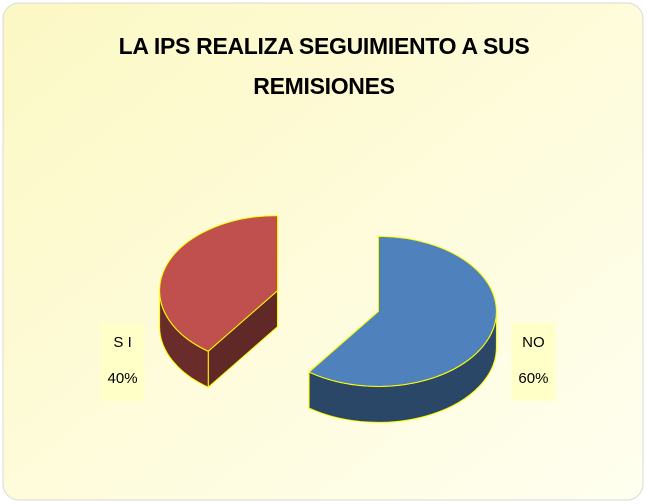  I want to click on value-label: 40%, so click(123, 378).